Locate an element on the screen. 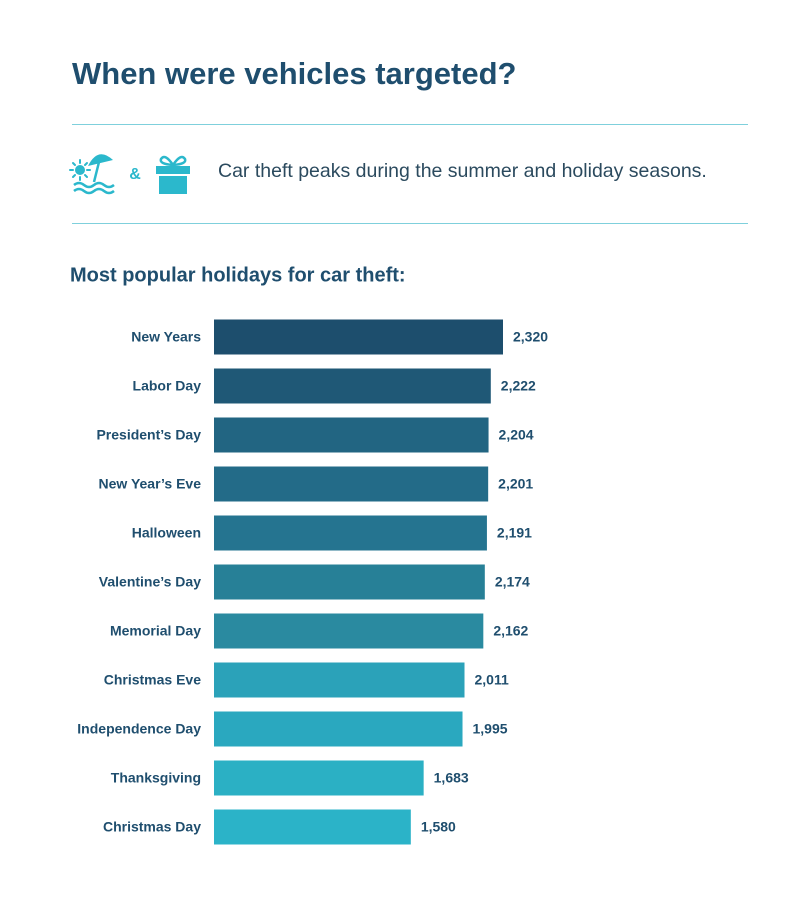  category-label: Halloween is located at coordinates (166, 533).